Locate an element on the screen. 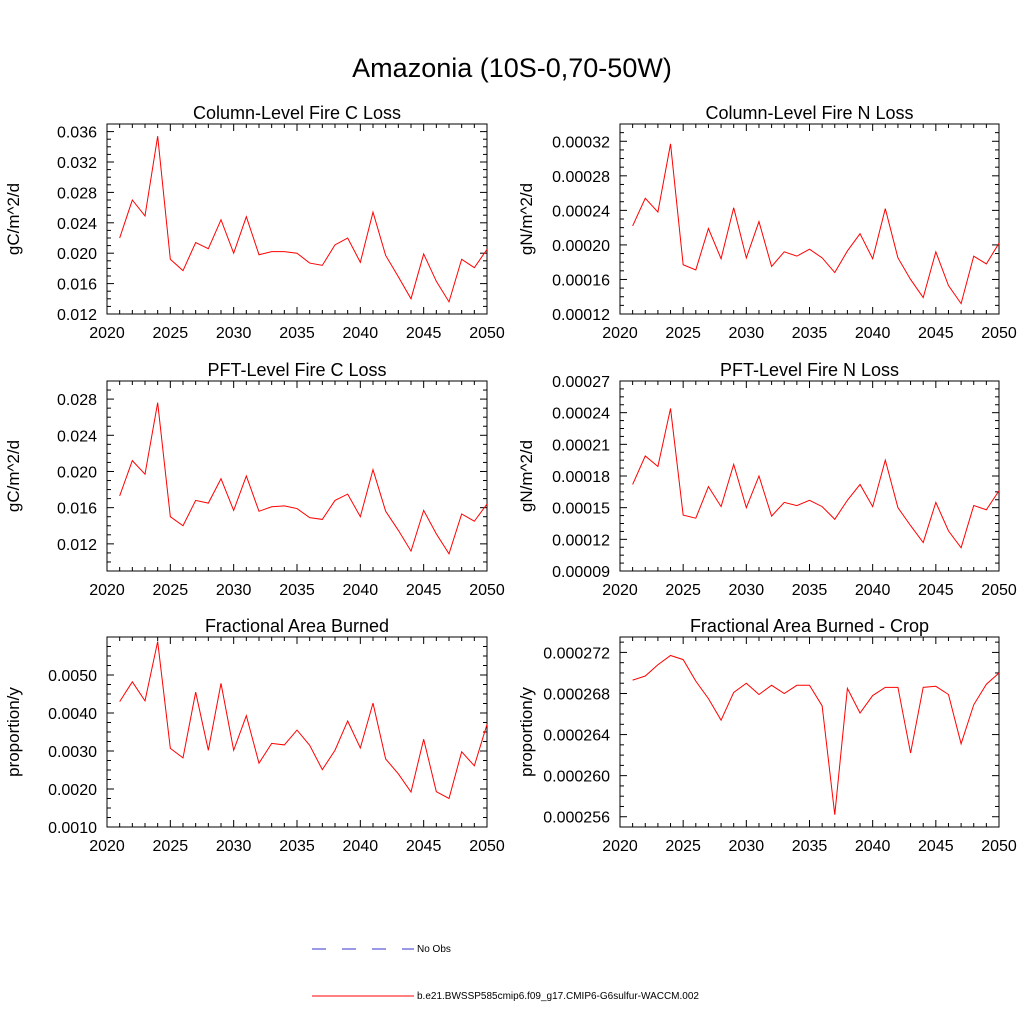  panel-title: PFT-Level Fire N Loss is located at coordinates (809, 370).